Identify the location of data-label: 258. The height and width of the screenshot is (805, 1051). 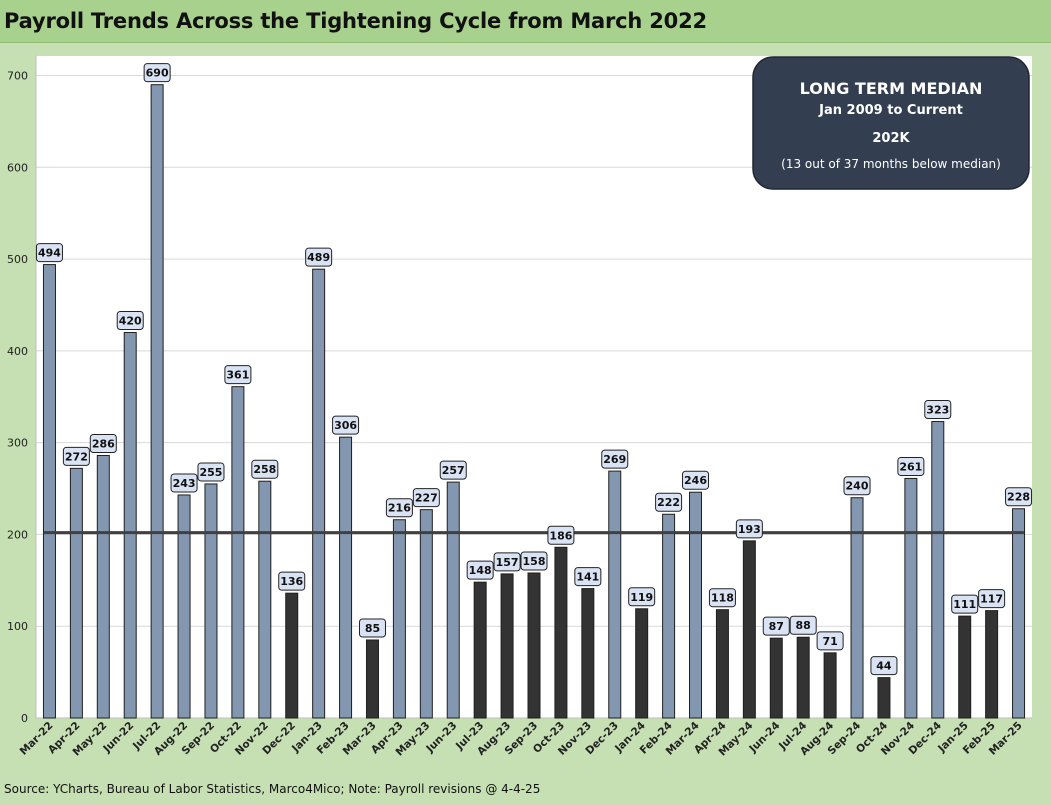
(264, 469).